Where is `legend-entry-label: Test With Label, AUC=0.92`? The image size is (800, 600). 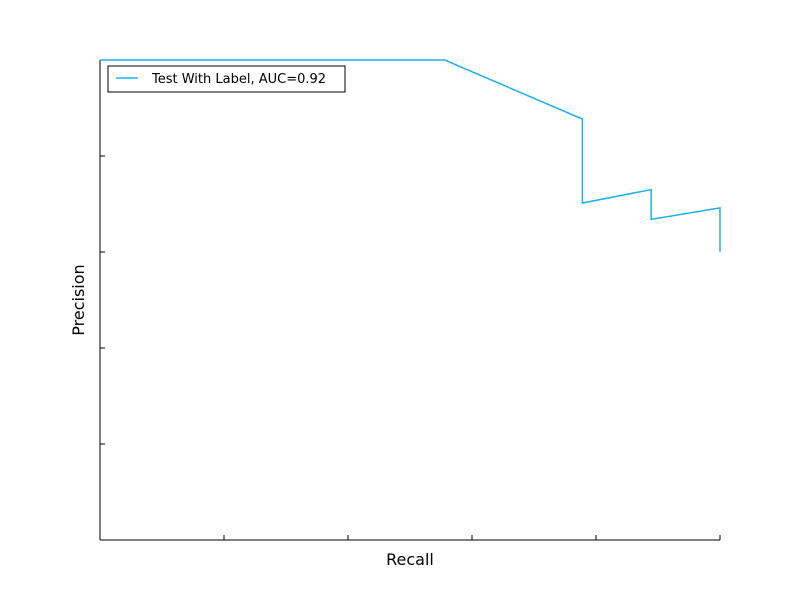 legend-entry-label: Test With Label, AUC=0.92 is located at coordinates (238, 79).